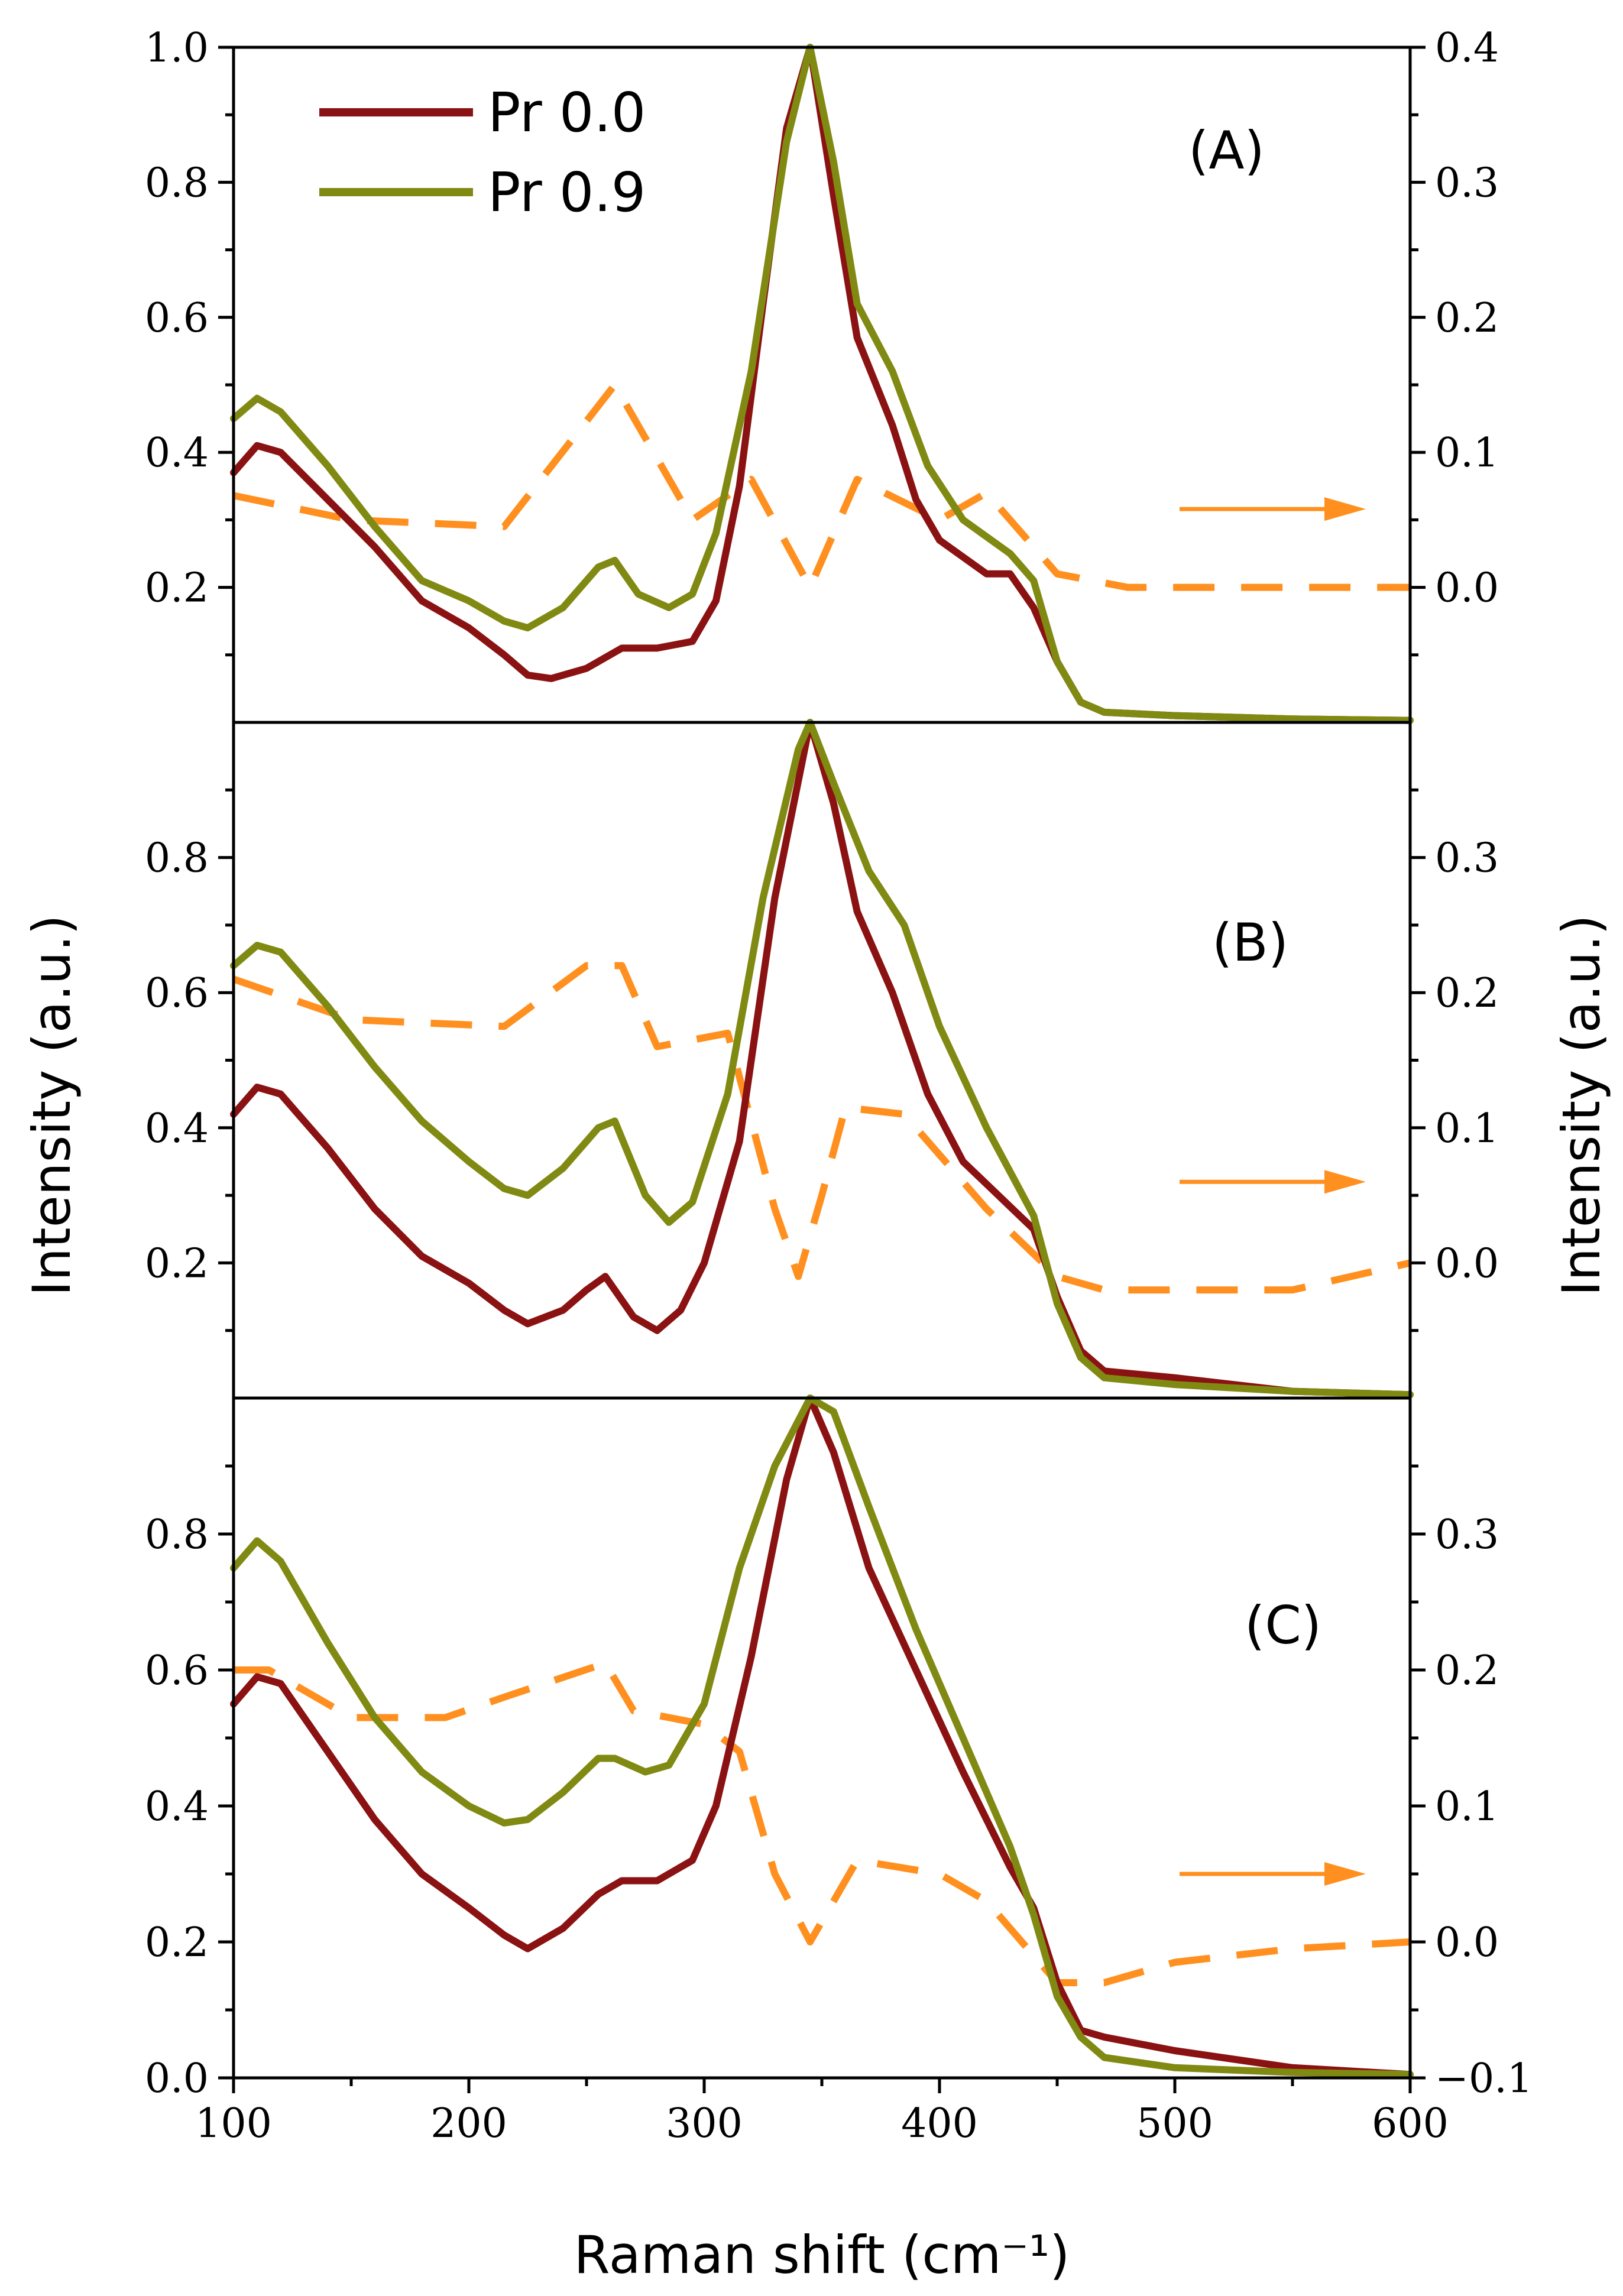 Image resolution: width=1623 pixels, height=2296 pixels. What do you see at coordinates (1581, 1105) in the screenshot?
I see `right-y-axis-title: Intensity (a.u.)` at bounding box center [1581, 1105].